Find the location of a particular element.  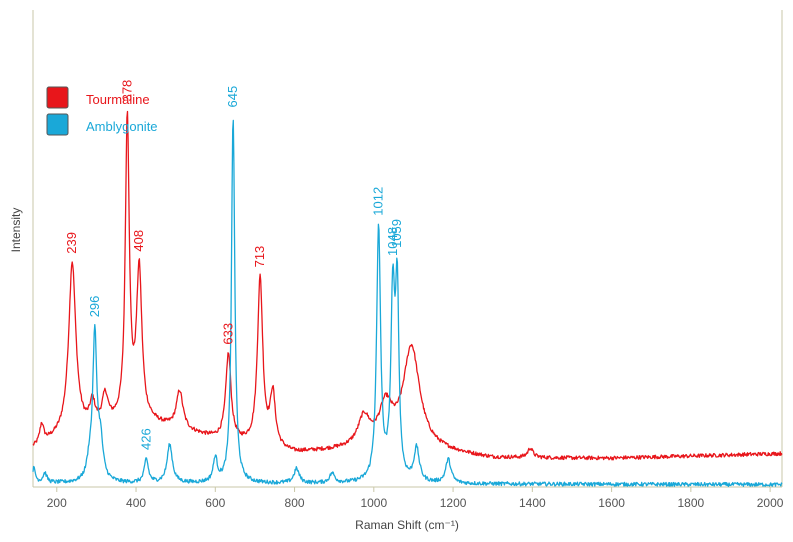

peak-label-amblygonite: 645 is located at coordinates (232, 97).